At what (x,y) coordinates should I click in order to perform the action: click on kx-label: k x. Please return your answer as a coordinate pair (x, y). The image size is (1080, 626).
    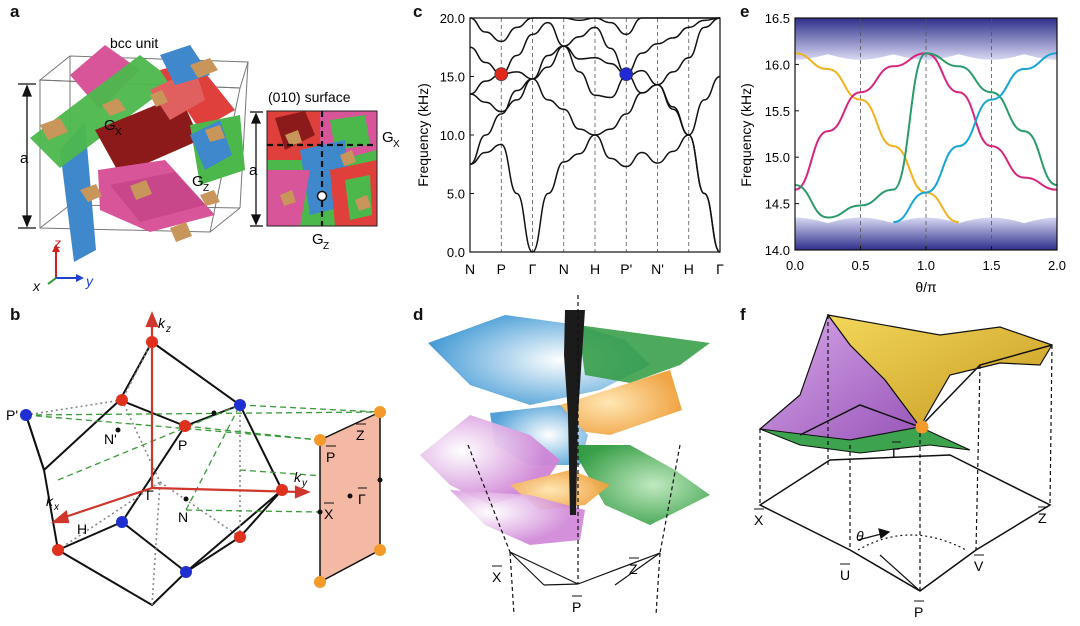
    Looking at the image, I should click on (53, 503).